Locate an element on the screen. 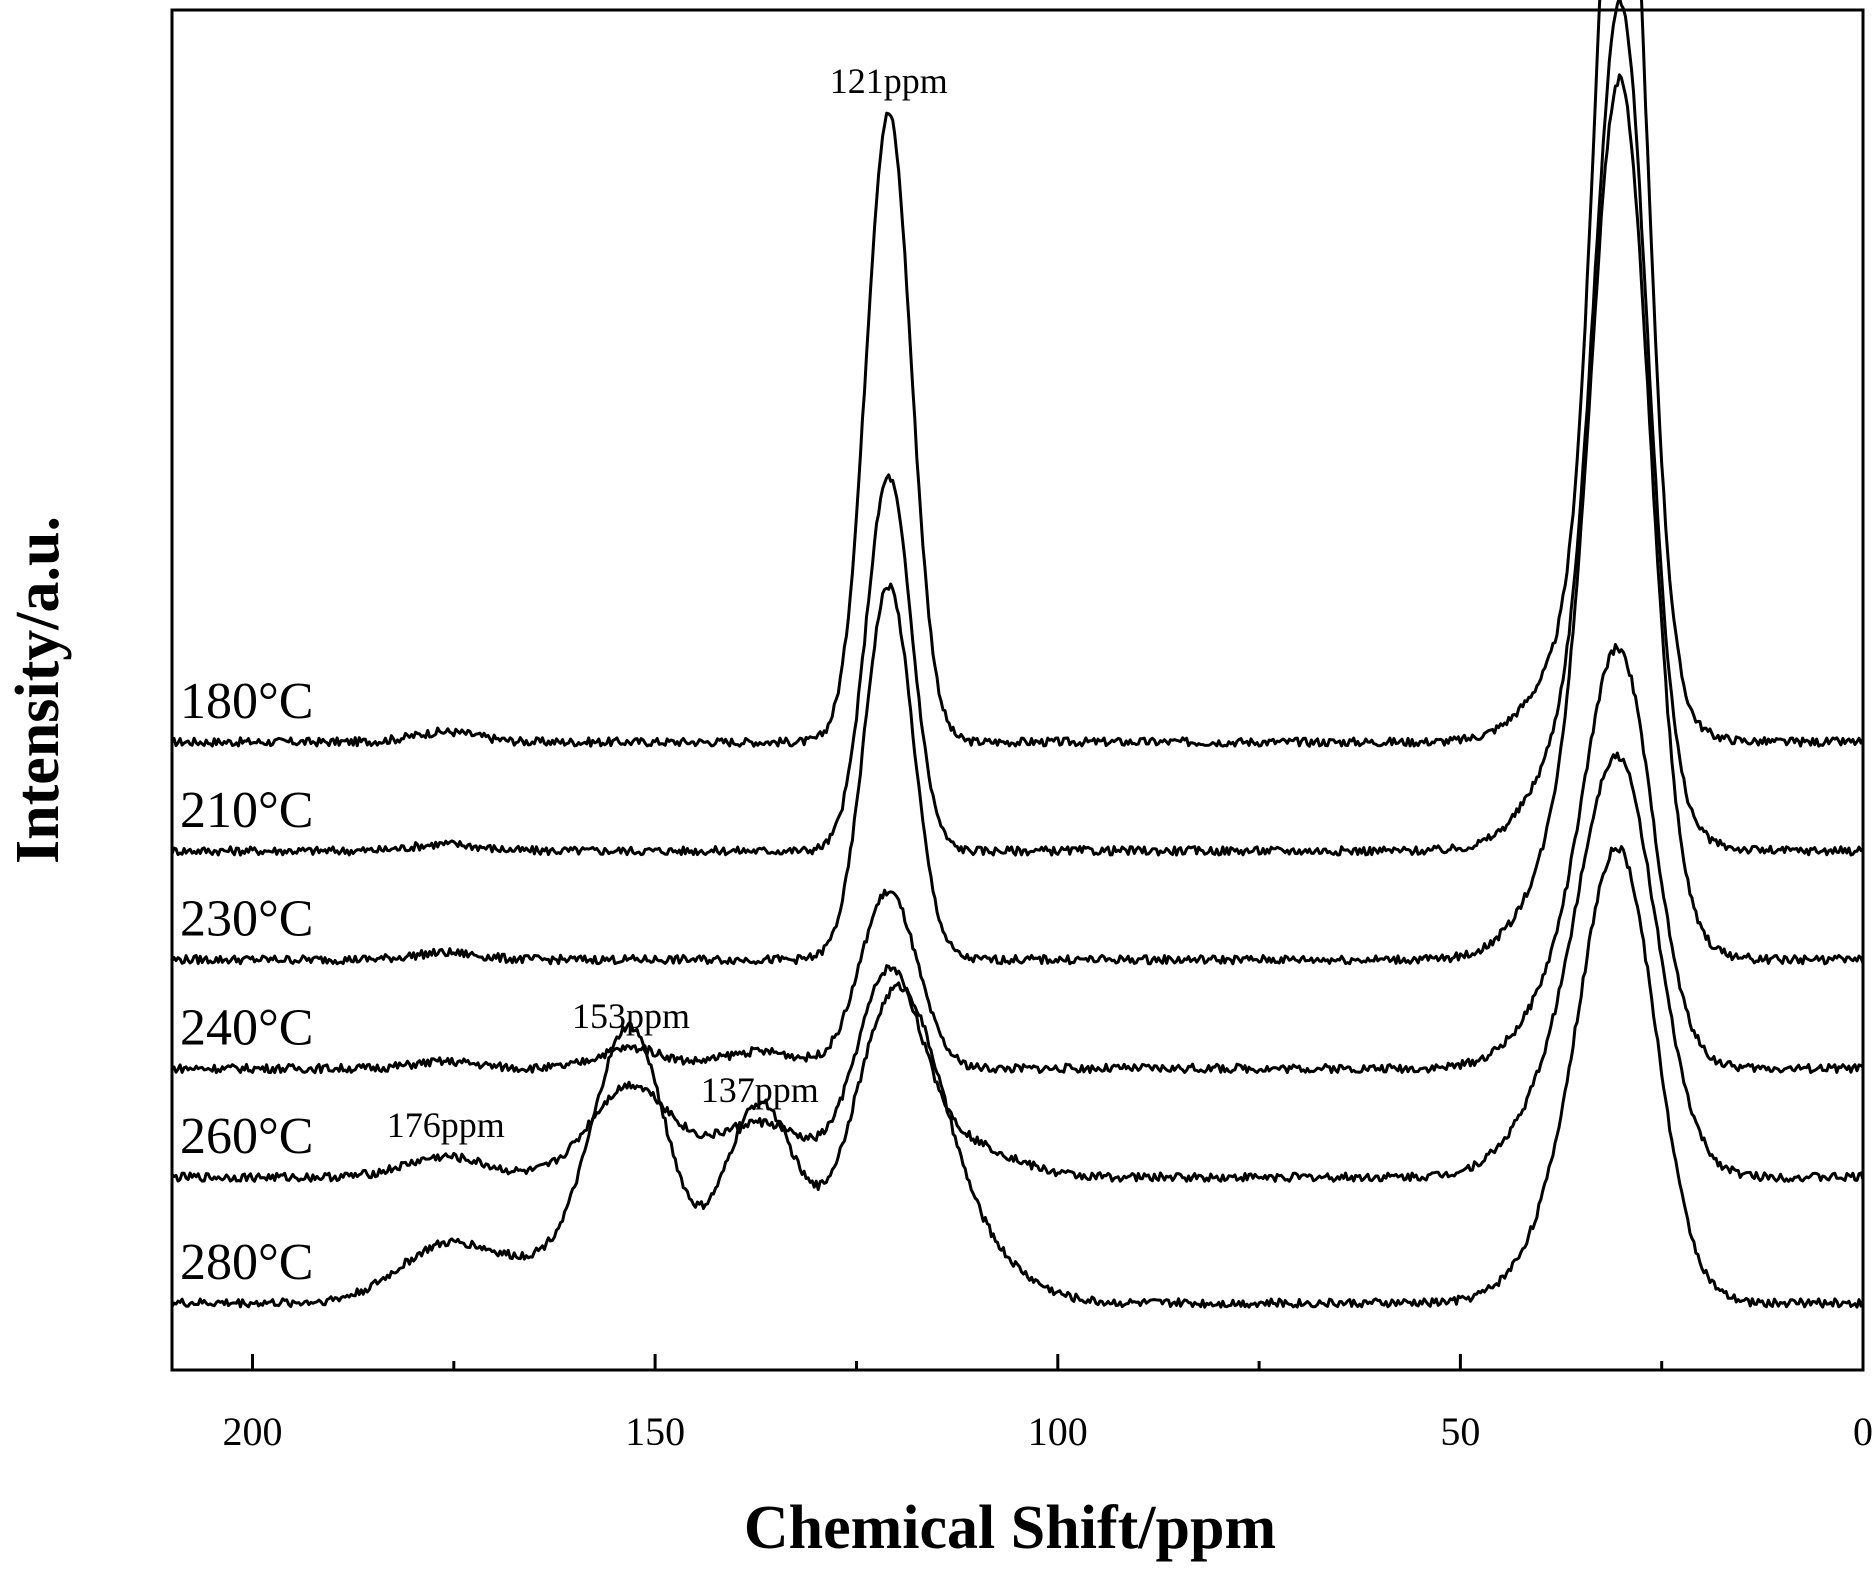 This screenshot has height=1571, width=1872. x-axis-title: Chemical Shift/ppm is located at coordinates (1010, 1528).